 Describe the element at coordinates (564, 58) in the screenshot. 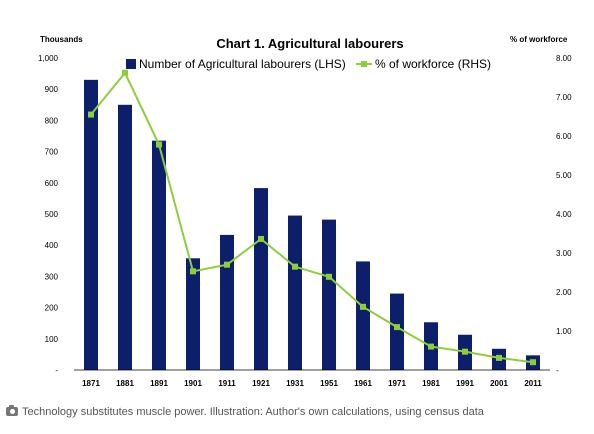

I see `right-tick-label: 8.00` at that location.